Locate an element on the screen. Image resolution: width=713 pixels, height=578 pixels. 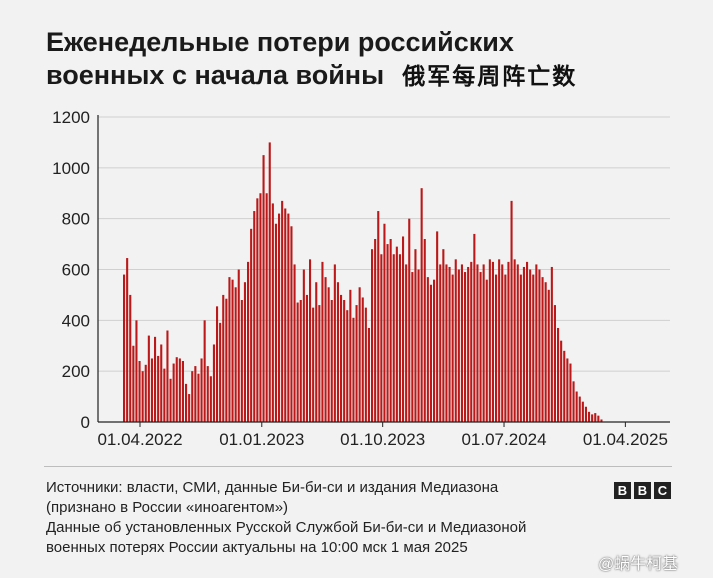
y-axis: 0 200 400 600 800 1000 1200 is located at coordinates (75, 270).